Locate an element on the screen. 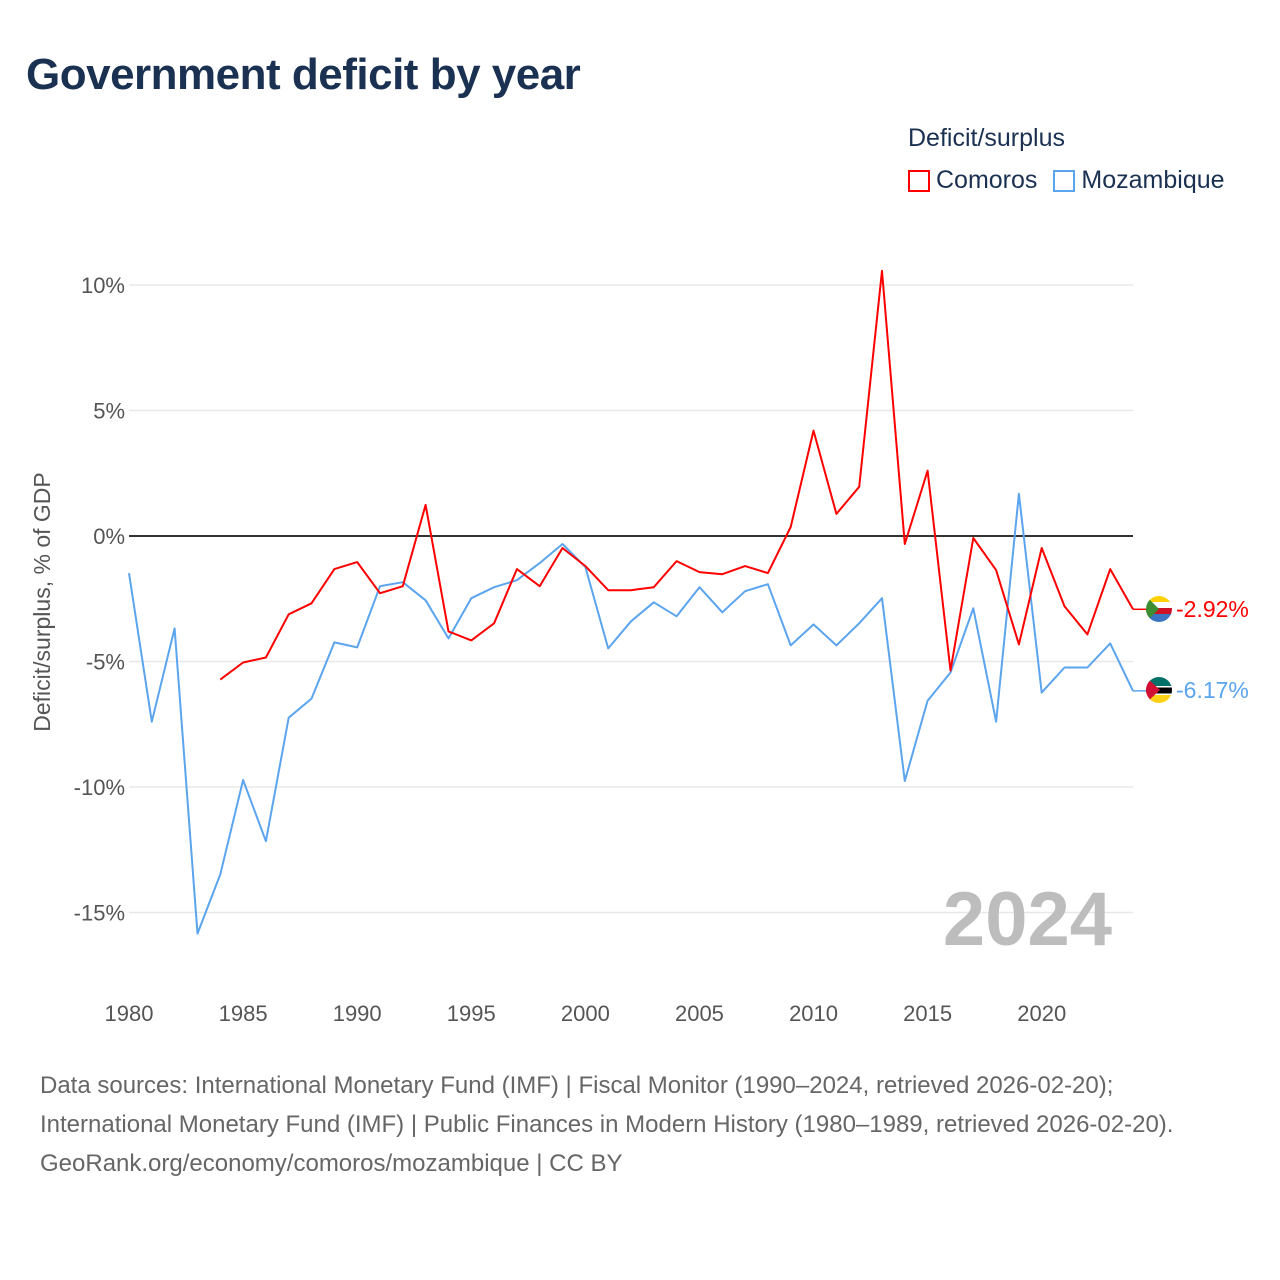 This screenshot has width=1280, height=1280. y-tick-label: 5% is located at coordinates (109, 411).